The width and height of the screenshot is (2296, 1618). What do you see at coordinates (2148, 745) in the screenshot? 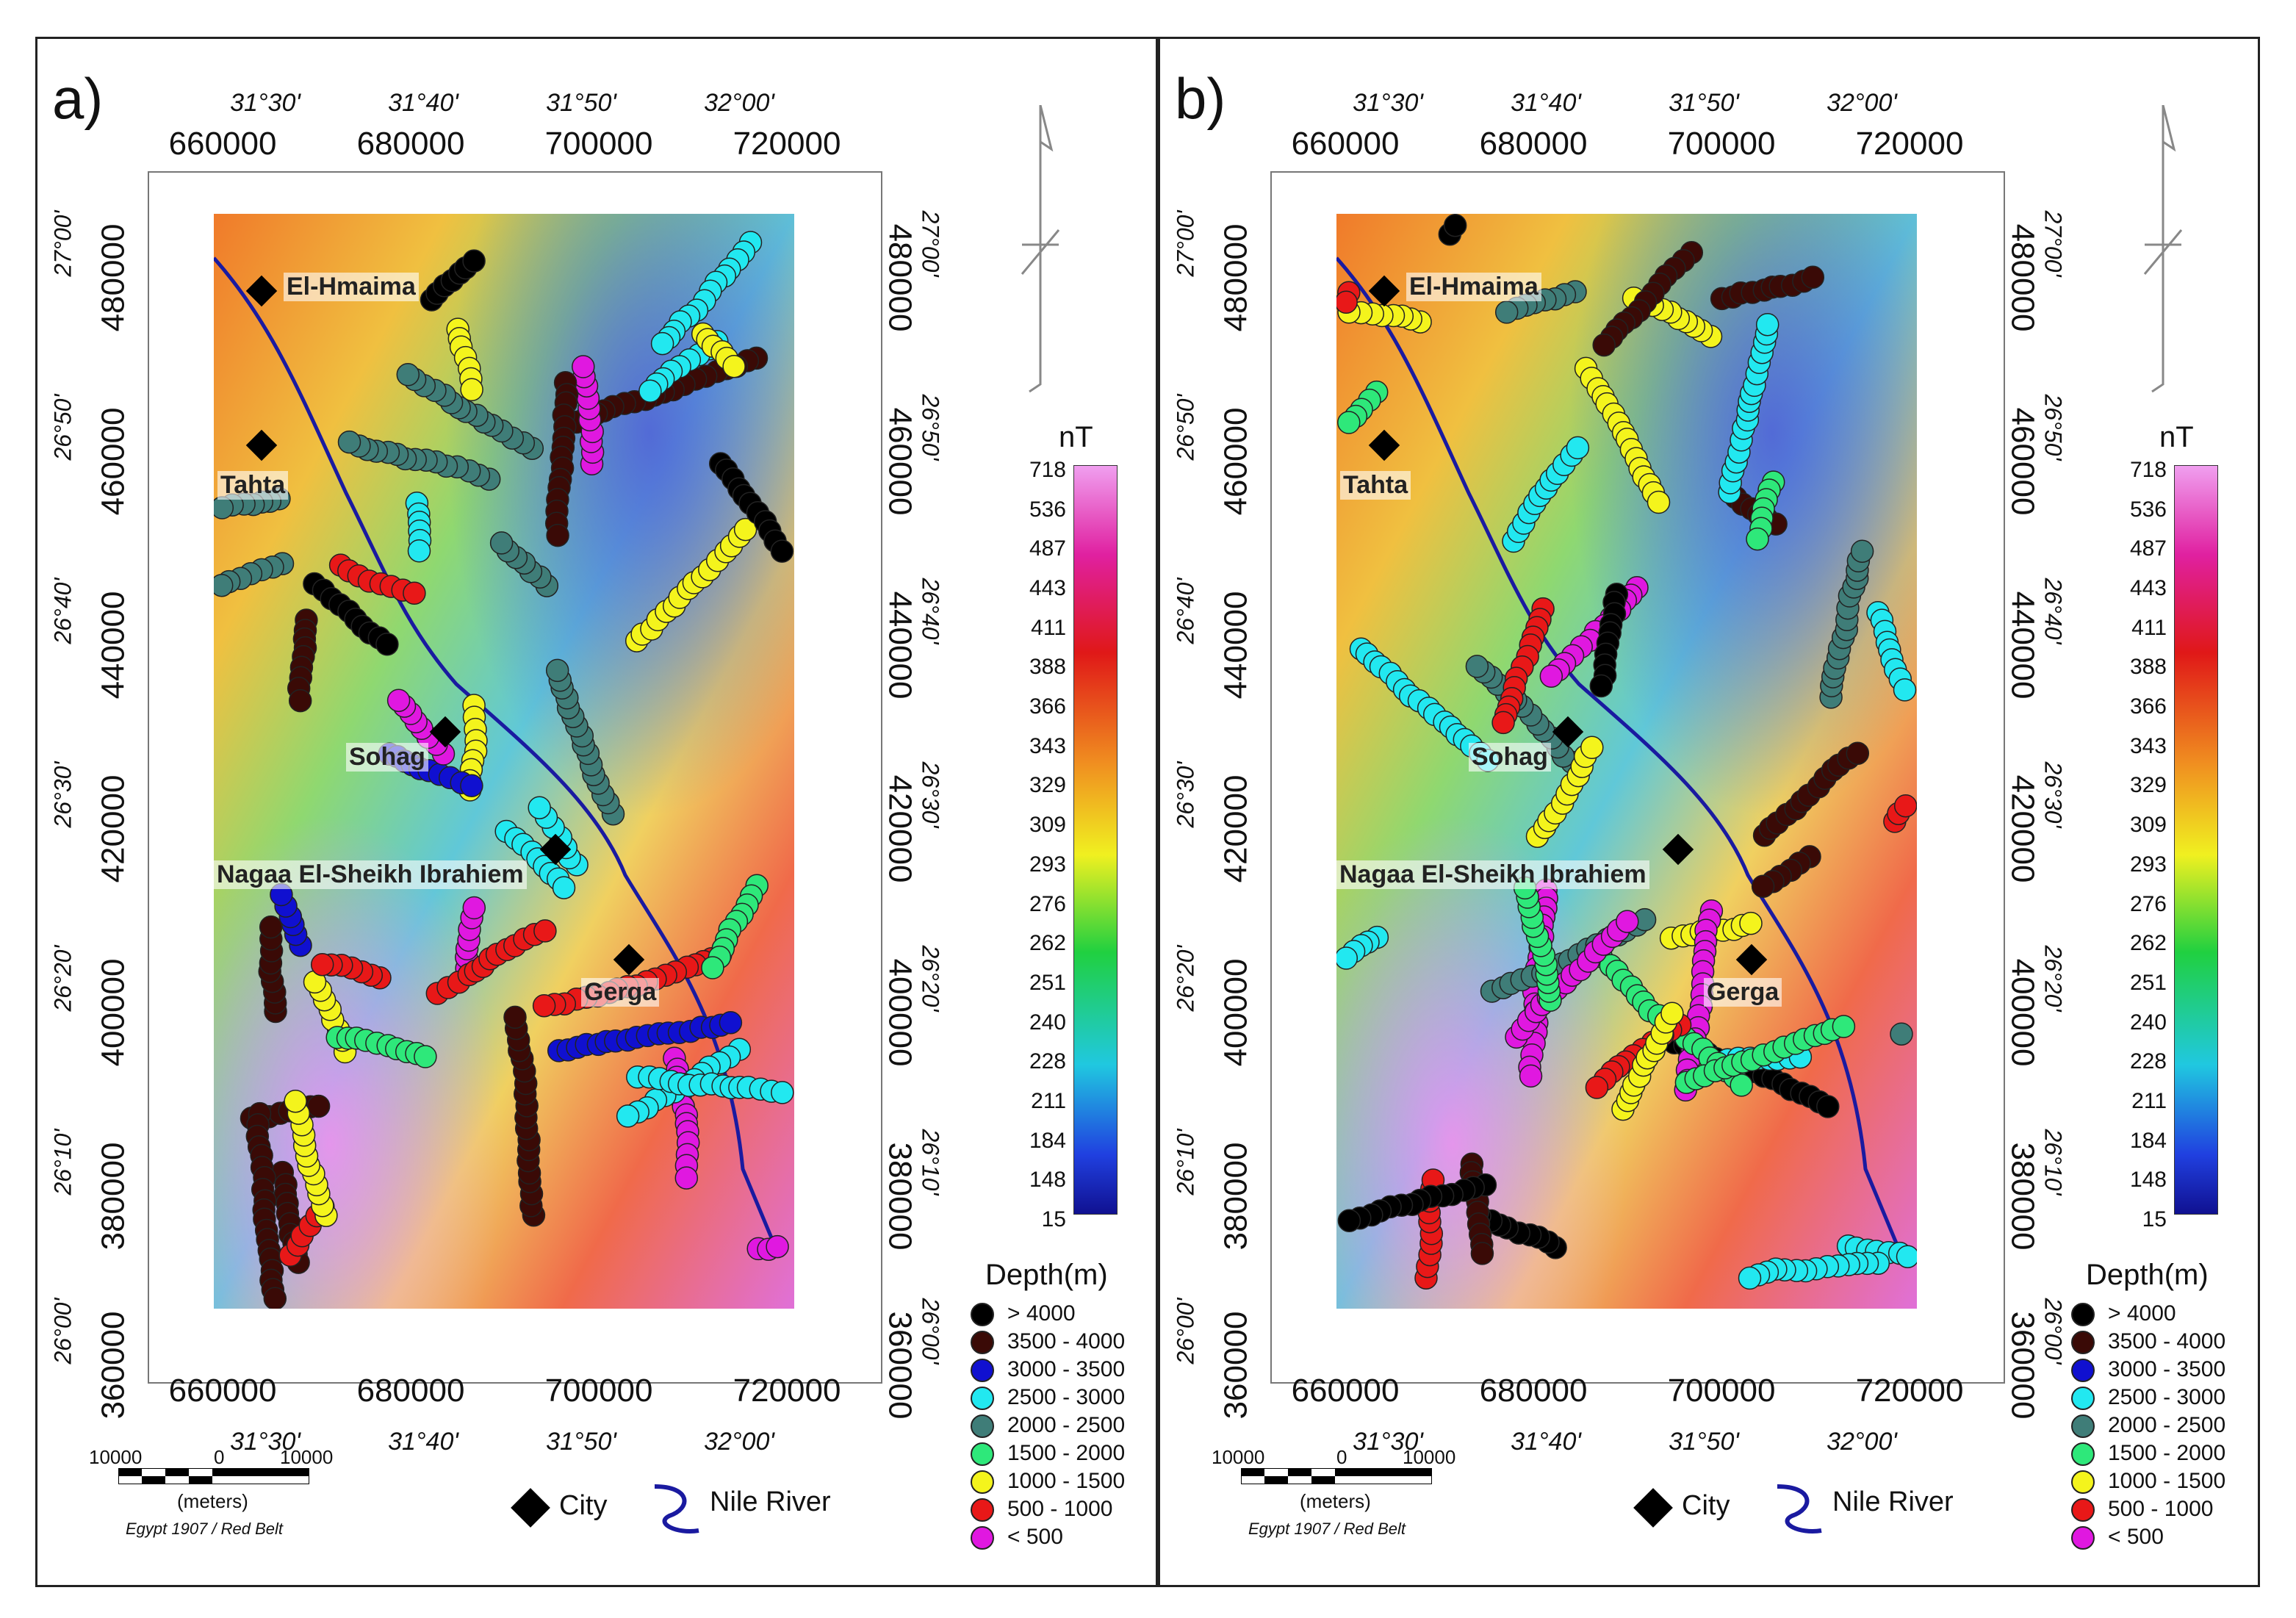
I see `colorbar-tick: 343` at bounding box center [2148, 745].